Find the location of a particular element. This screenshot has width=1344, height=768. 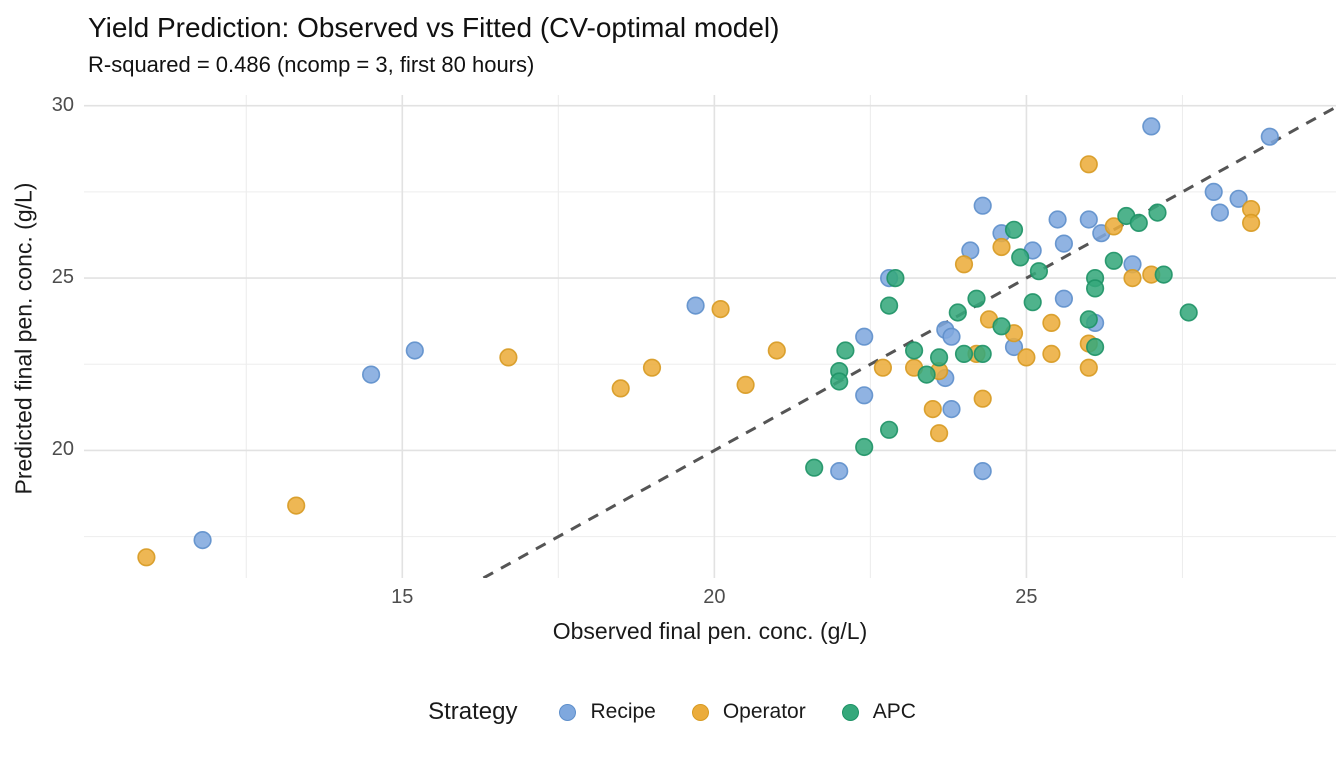

legend-label: Operator is located at coordinates (764, 711).